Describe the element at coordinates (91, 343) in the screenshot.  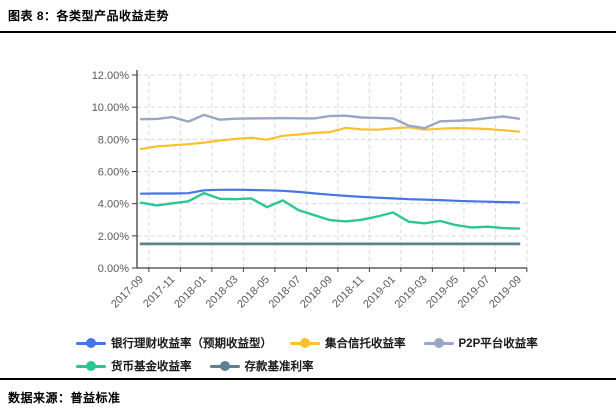
I see `bank-wm-marker-icon` at that location.